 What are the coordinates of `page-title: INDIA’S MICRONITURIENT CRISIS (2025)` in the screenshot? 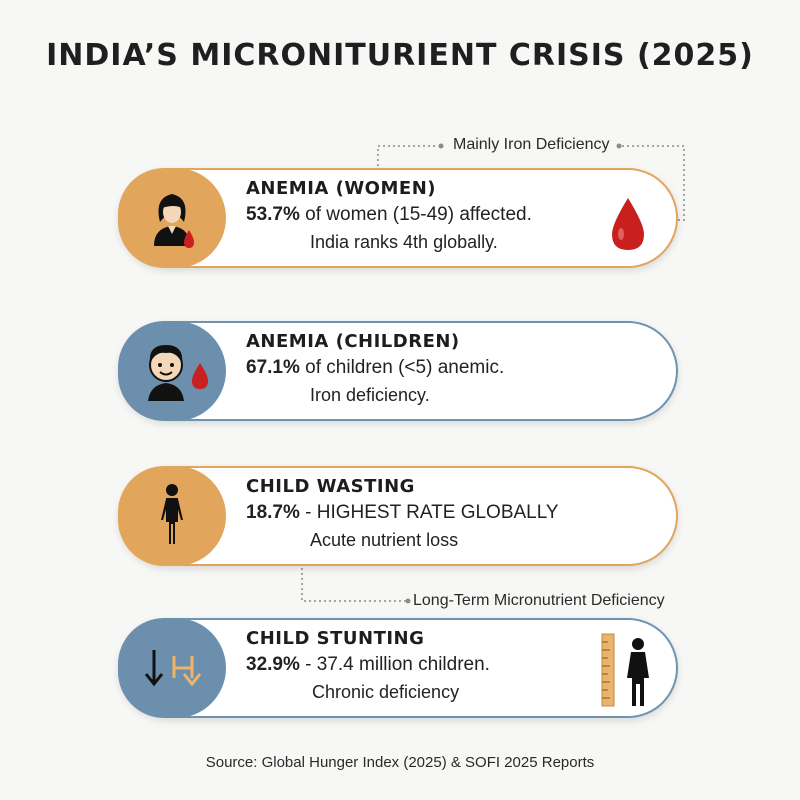 It's located at (400, 55).